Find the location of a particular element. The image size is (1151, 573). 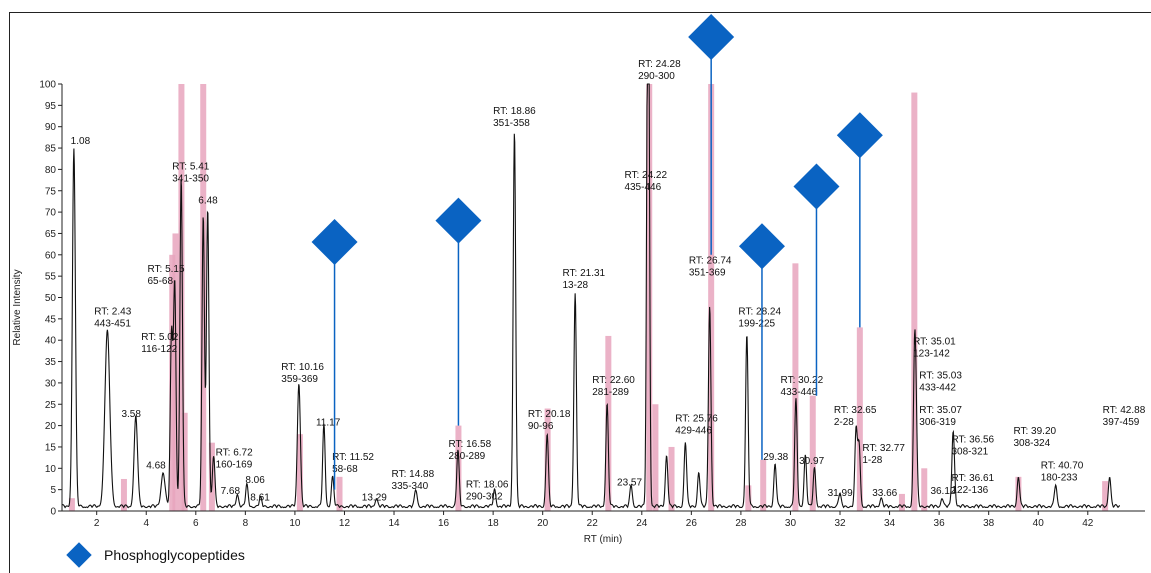

peak-label: RT: 35.03 433-442 is located at coordinates (940, 382).